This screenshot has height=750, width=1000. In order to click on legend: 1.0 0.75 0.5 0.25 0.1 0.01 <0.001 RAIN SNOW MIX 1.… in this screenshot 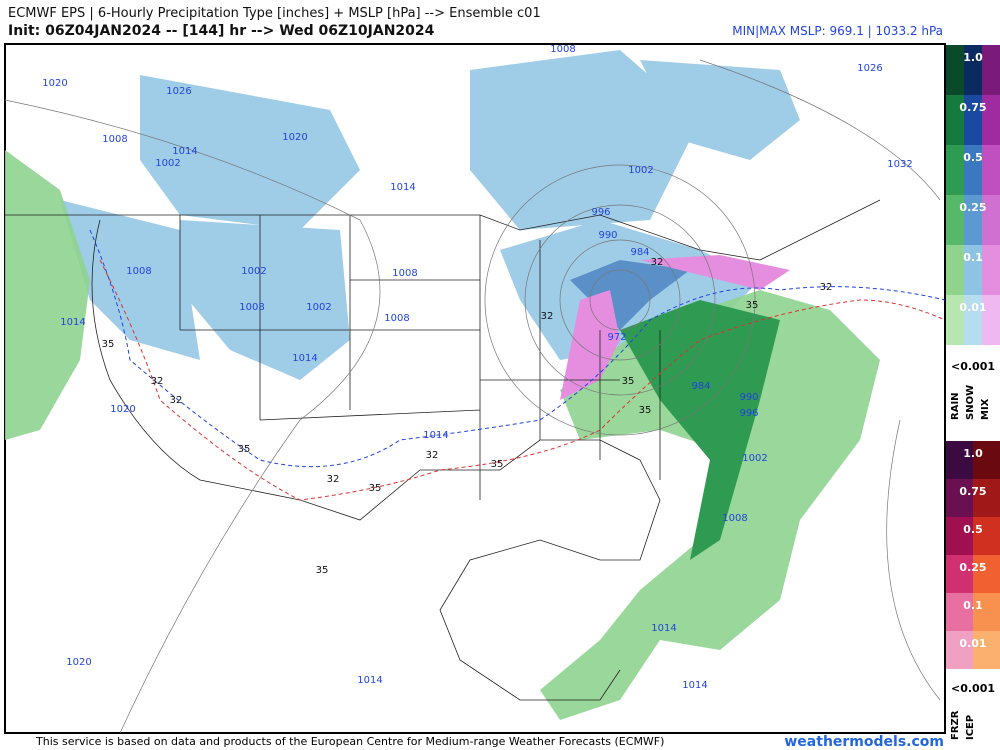, I will do `click(973, 392)`.